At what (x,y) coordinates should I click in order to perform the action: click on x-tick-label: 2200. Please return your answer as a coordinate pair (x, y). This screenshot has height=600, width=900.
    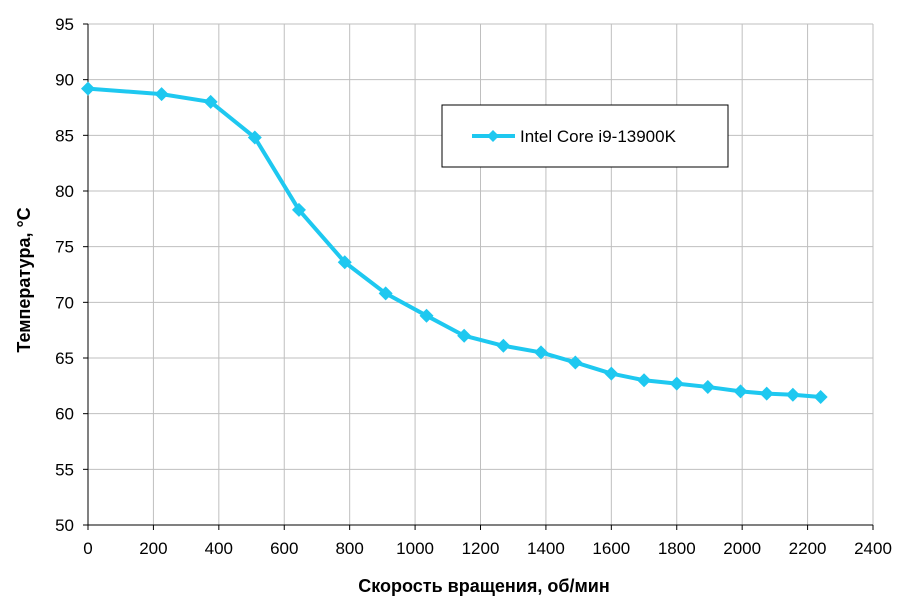
    Looking at the image, I should click on (808, 548).